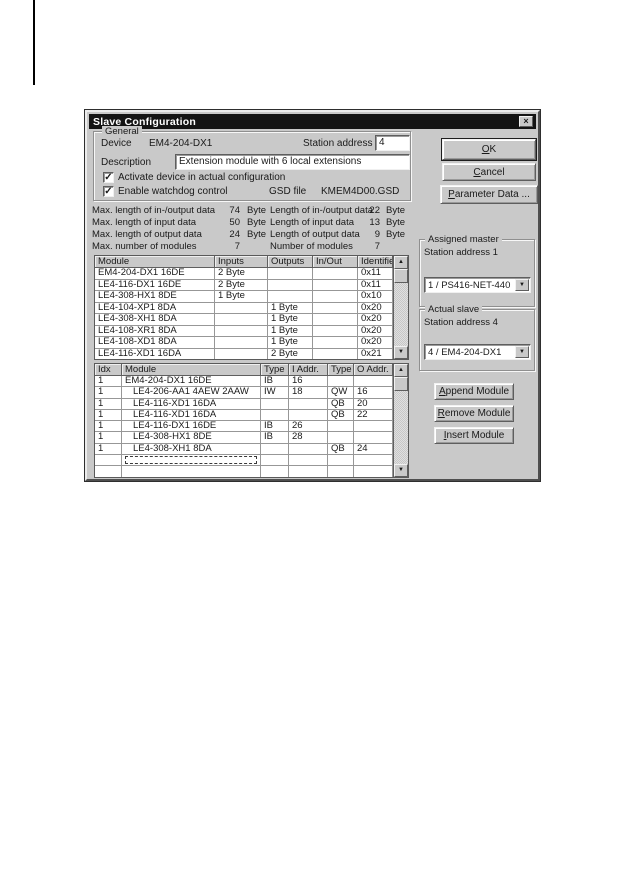 The image size is (630, 893). Describe the element at coordinates (251, 320) in the screenshot. I see `table-row: LE4-308-XH1 8DA 1 Byte 0x20` at that location.